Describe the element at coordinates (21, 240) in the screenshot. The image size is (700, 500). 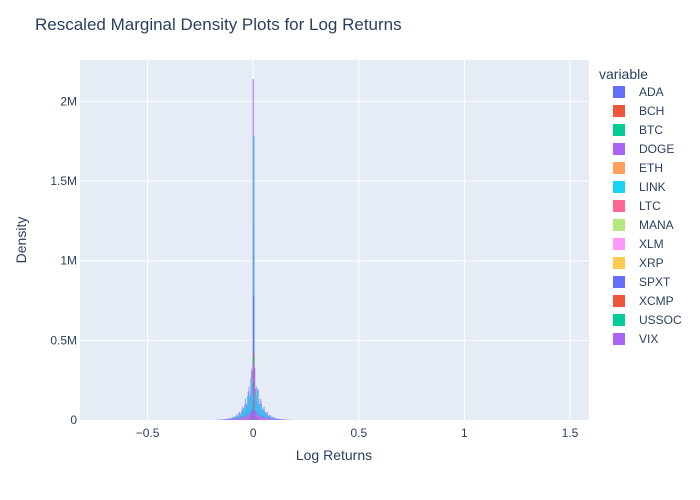
I see `y-axis-title: Density` at that location.